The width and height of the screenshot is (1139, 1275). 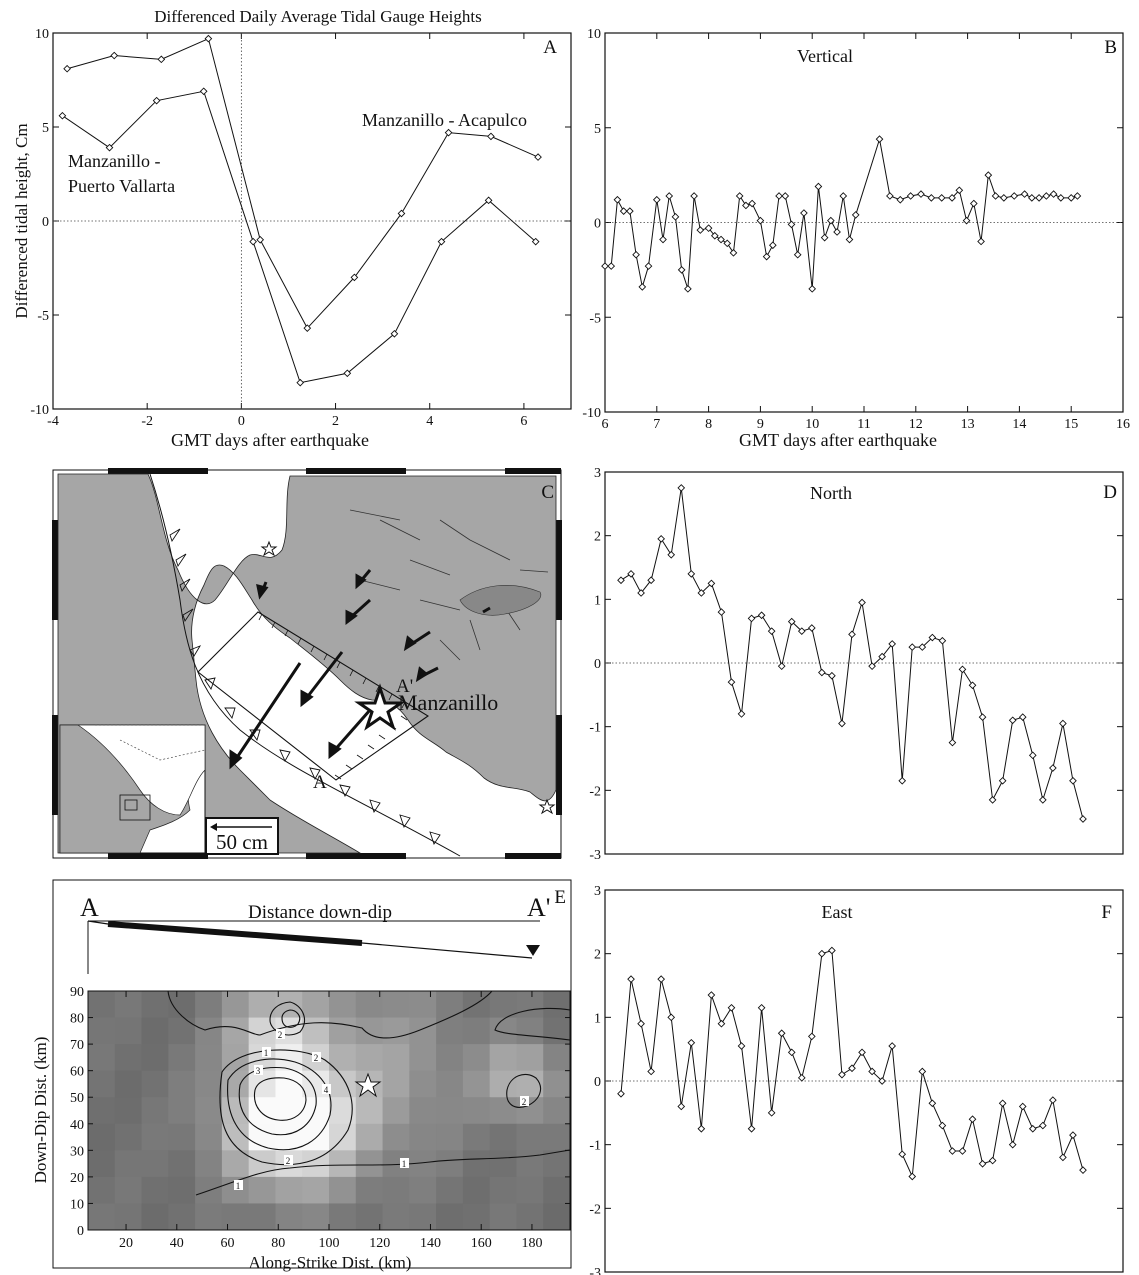 I want to click on trench-marker-icon, so click(x=533, y=950).